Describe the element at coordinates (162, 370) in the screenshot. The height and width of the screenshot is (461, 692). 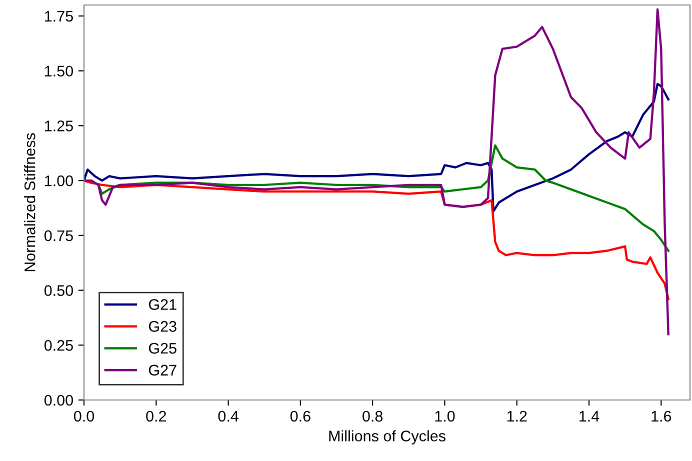
I see `legend-label: G27` at that location.